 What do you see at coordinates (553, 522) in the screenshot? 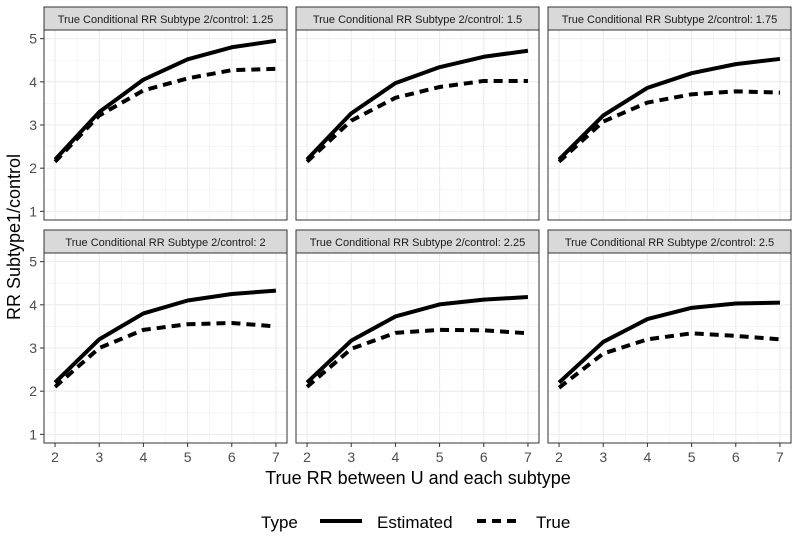
I see `legend-label-true: True` at bounding box center [553, 522].